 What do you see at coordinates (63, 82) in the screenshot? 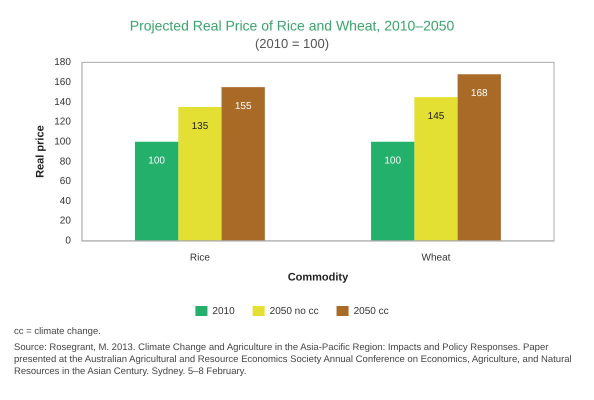
I see `y-tick-label: 160` at bounding box center [63, 82].